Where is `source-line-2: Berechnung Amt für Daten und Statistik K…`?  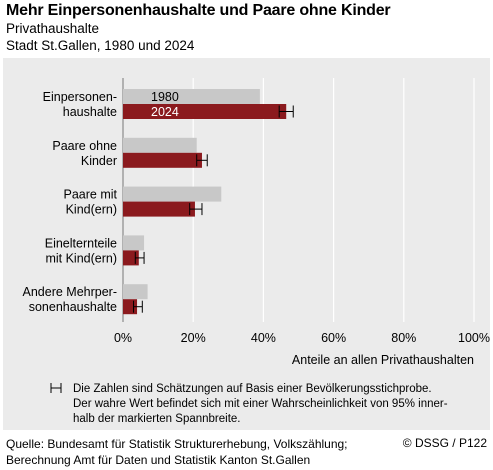 source-line-2: Berechnung Amt für Daten und Statistik K… is located at coordinates (158, 460).